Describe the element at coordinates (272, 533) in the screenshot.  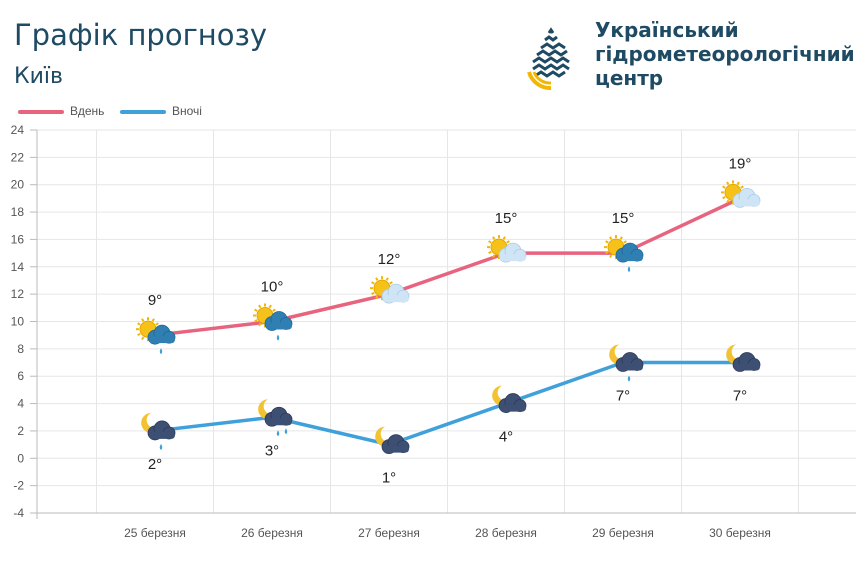
I see `x-tick-label: 26 березня` at that location.